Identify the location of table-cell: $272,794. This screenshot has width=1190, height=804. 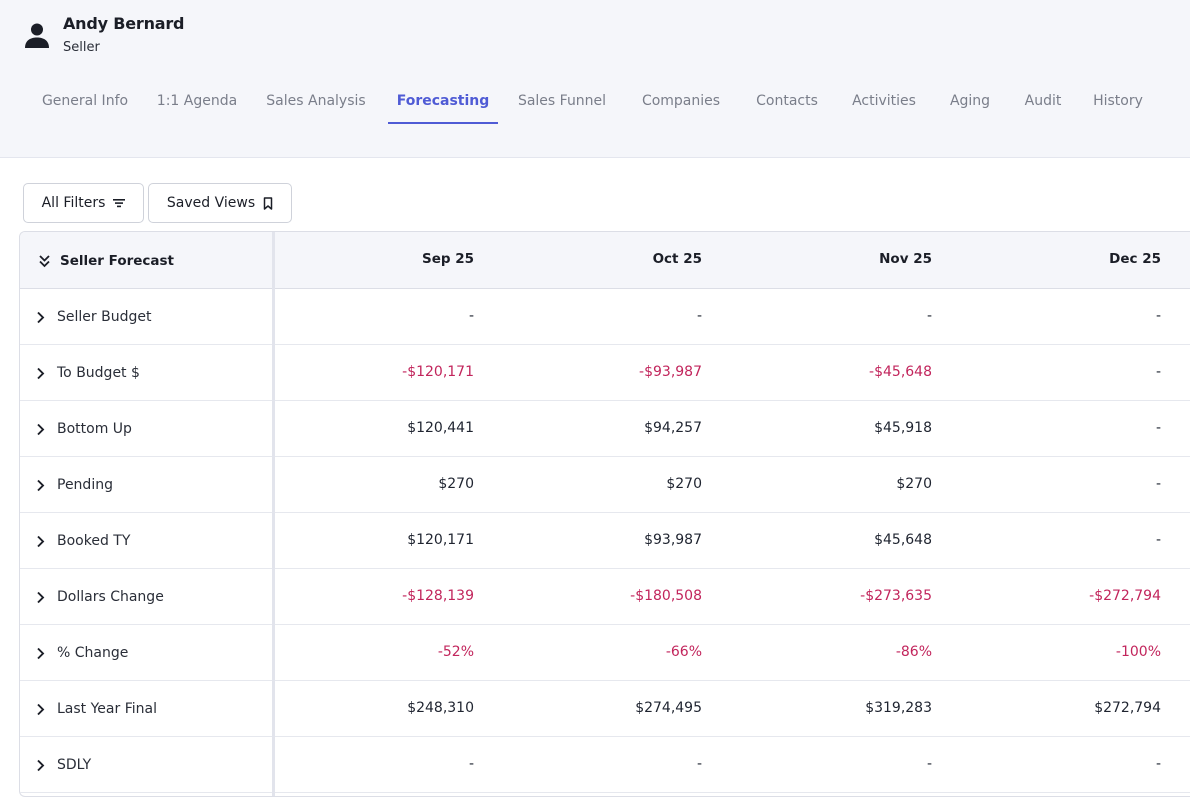
(1127, 708).